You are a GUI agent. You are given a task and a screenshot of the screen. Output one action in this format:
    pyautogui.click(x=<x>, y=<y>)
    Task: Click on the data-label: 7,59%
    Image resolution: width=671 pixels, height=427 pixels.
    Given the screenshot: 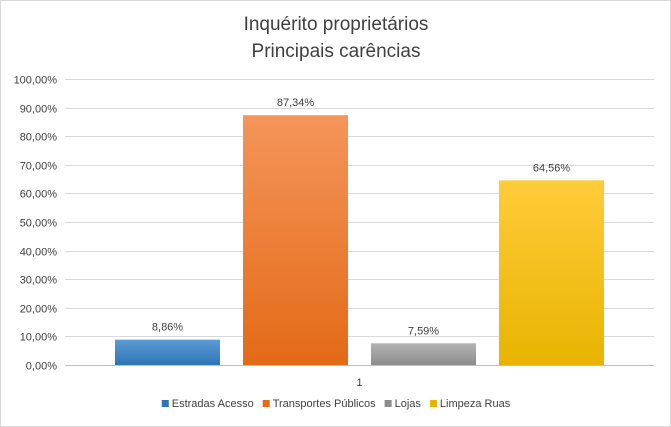 What is the action you would take?
    pyautogui.click(x=423, y=331)
    